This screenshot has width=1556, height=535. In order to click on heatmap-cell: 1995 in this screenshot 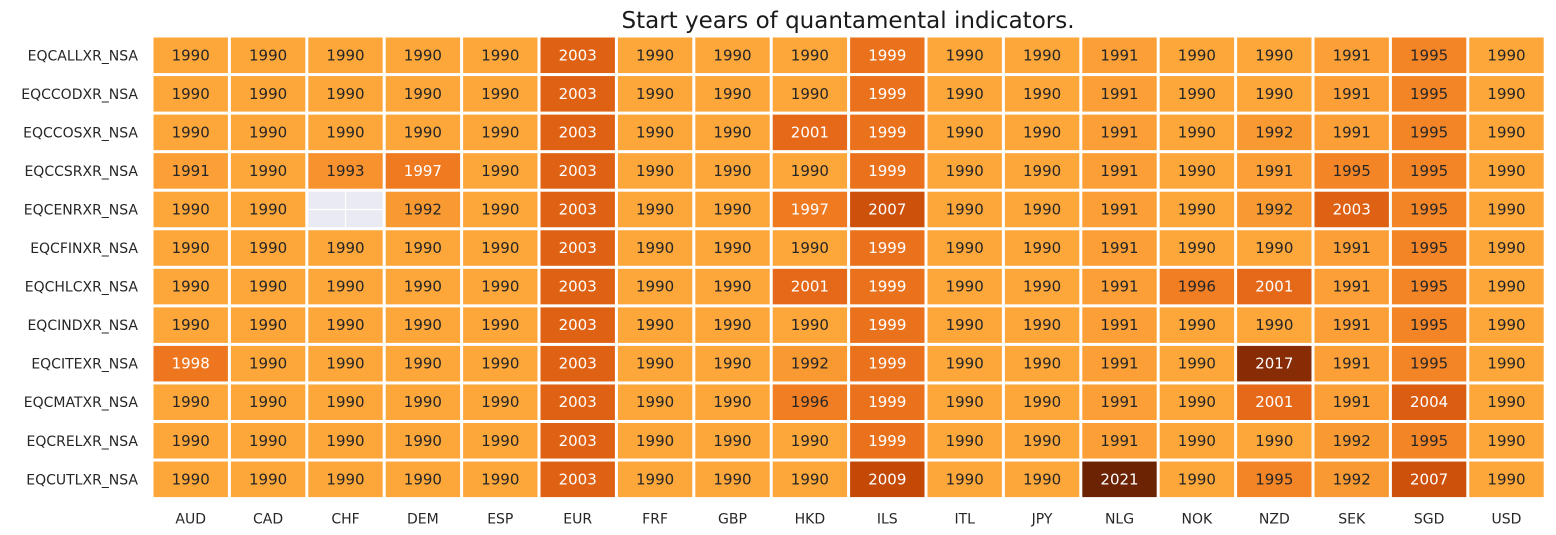, I will do `click(1429, 55)`.